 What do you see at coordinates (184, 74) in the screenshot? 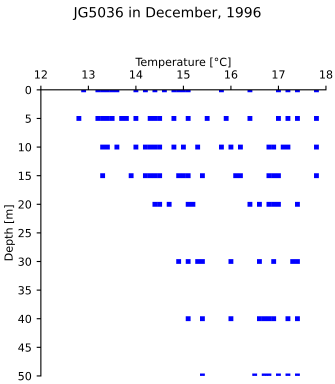
I see `x-tick-label: 15` at bounding box center [184, 74].